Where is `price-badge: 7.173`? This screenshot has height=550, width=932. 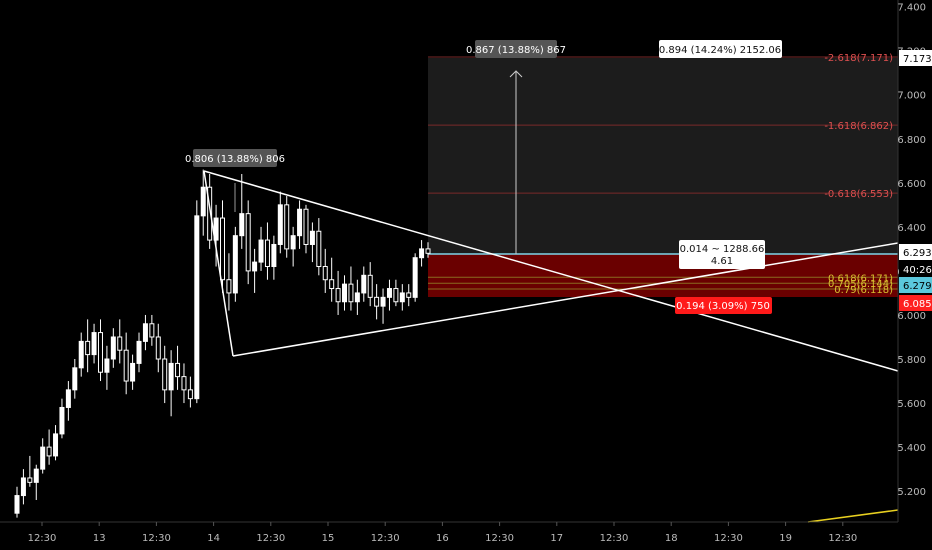
price-badge: 7.173 is located at coordinates (915, 58).